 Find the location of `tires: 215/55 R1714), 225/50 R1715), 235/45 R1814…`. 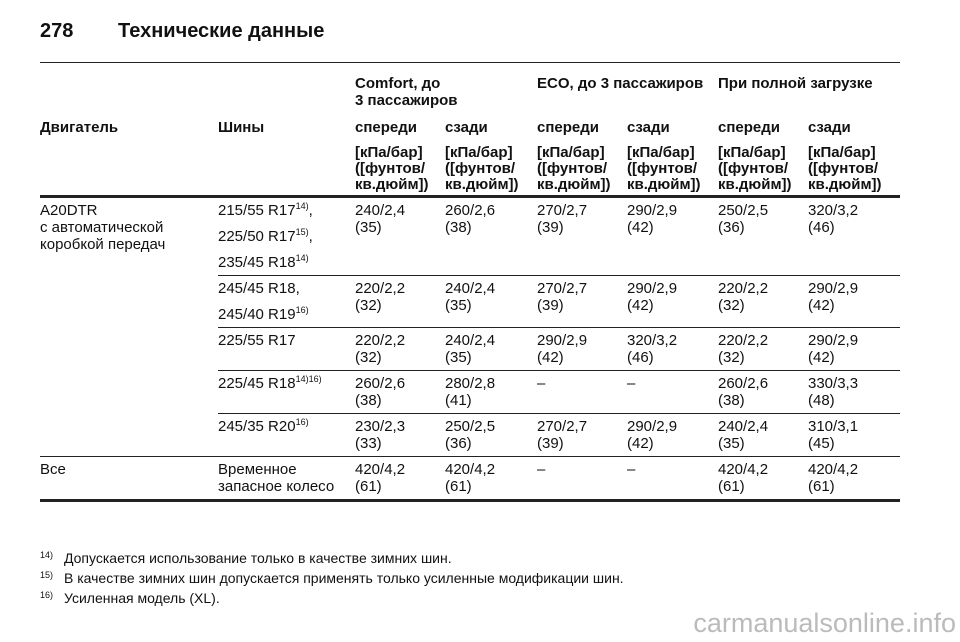

tires: 215/55 R1714), 225/50 R1715), 235/45 R1814… is located at coordinates (286, 235).